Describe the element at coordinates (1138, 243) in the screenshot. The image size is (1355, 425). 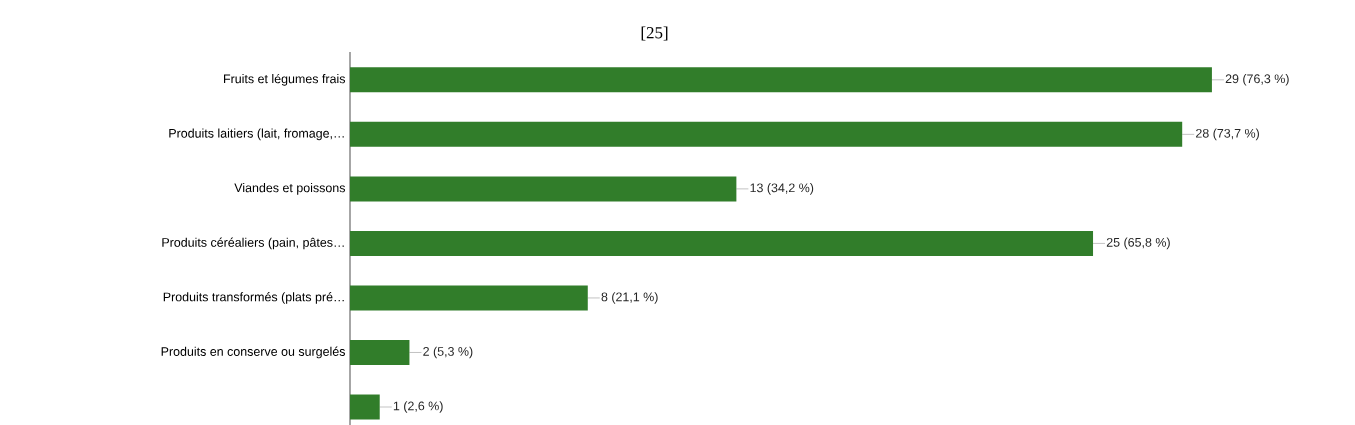
I see `data-label: 25 (65,8 %)` at that location.